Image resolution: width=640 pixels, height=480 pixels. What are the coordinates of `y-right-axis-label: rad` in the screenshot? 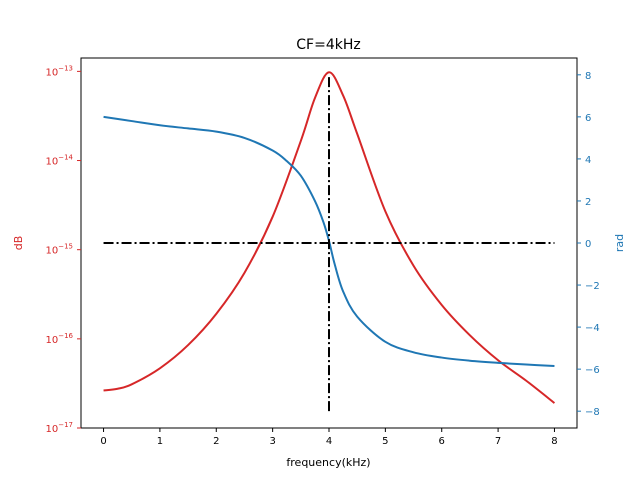 It's located at (619, 243).